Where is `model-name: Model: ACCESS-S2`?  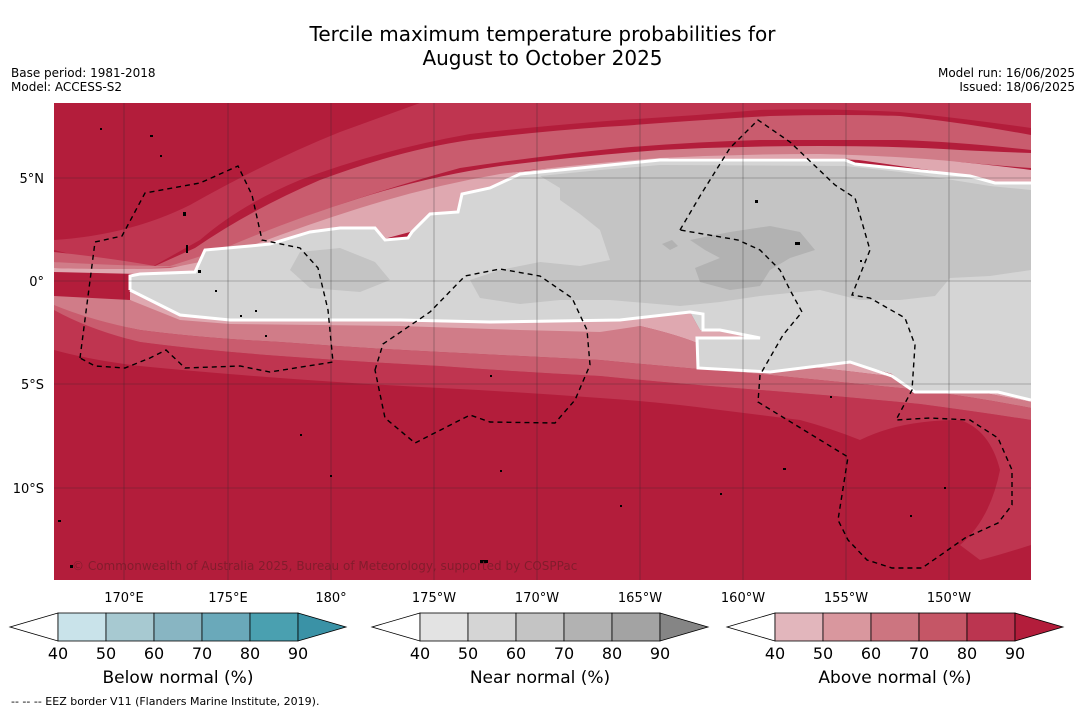 model-name: Model: ACCESS-S2 is located at coordinates (67, 87).